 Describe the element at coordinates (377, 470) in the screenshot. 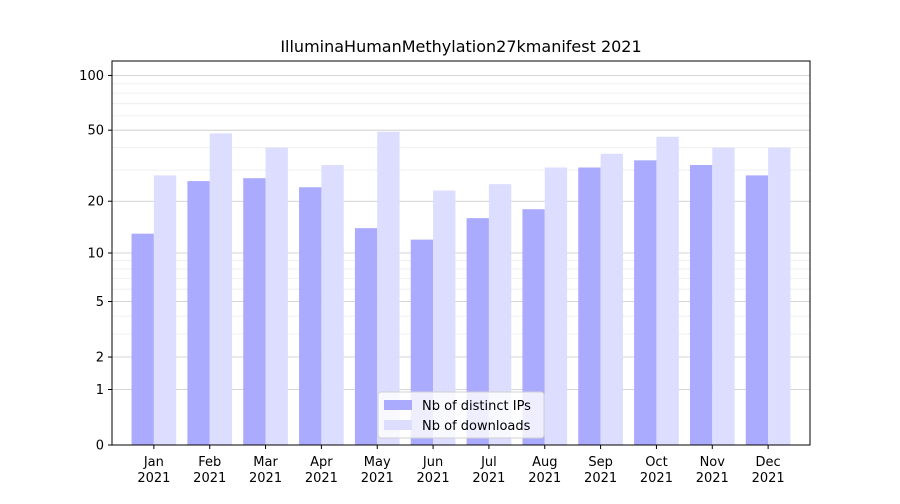

I see `x-tick-label: May 2021` at that location.